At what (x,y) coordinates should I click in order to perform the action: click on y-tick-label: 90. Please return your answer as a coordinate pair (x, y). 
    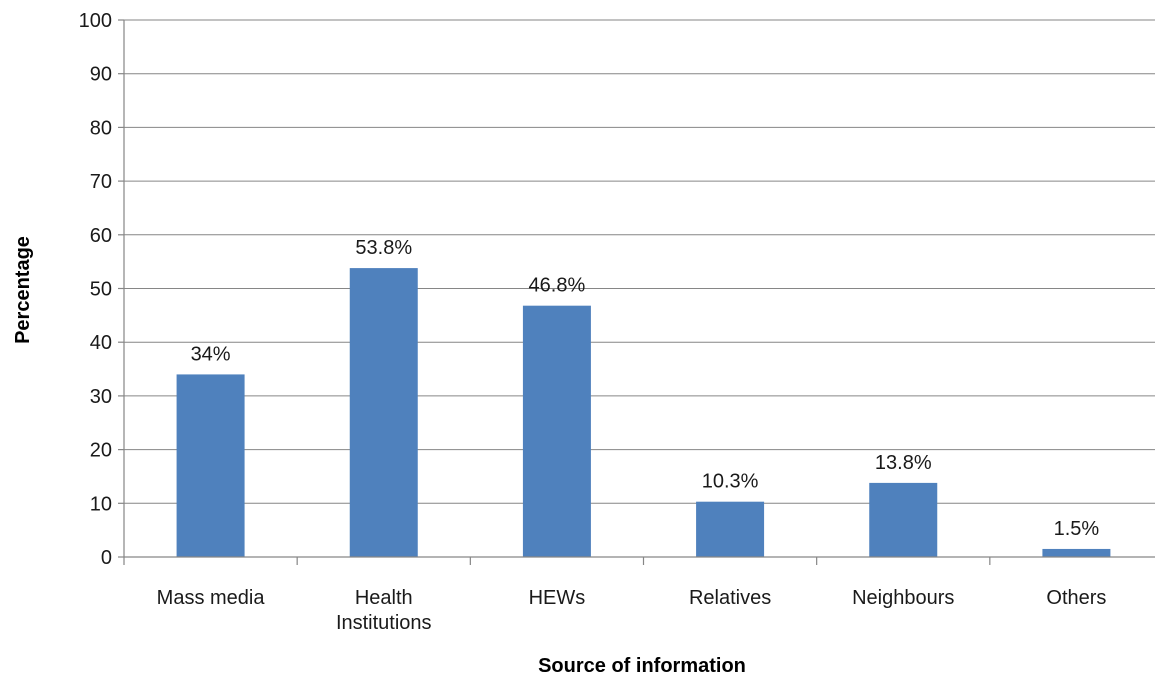
    Looking at the image, I should click on (101, 75).